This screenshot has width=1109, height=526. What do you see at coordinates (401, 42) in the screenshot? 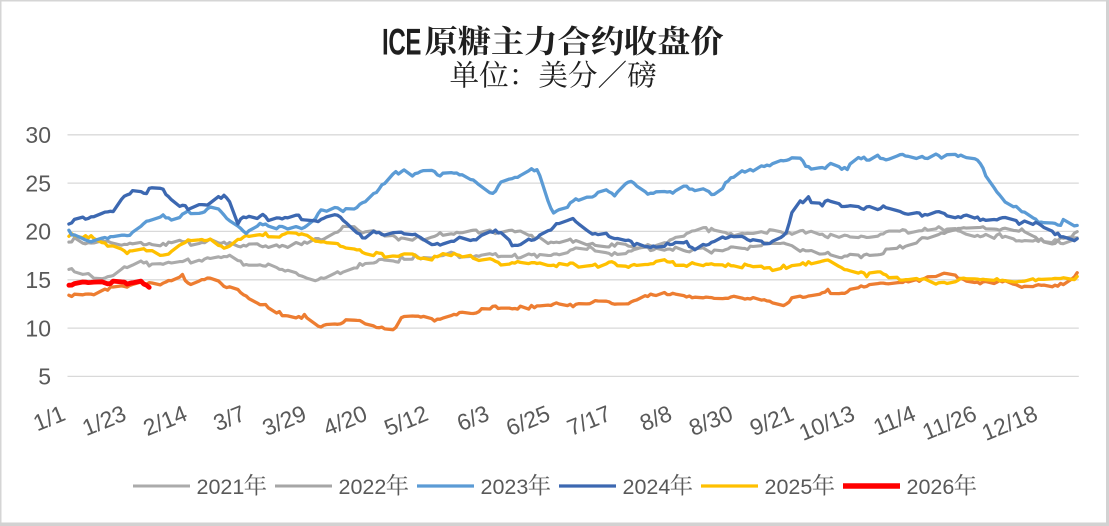
I see `svg-text: ICE` at bounding box center [401, 42].